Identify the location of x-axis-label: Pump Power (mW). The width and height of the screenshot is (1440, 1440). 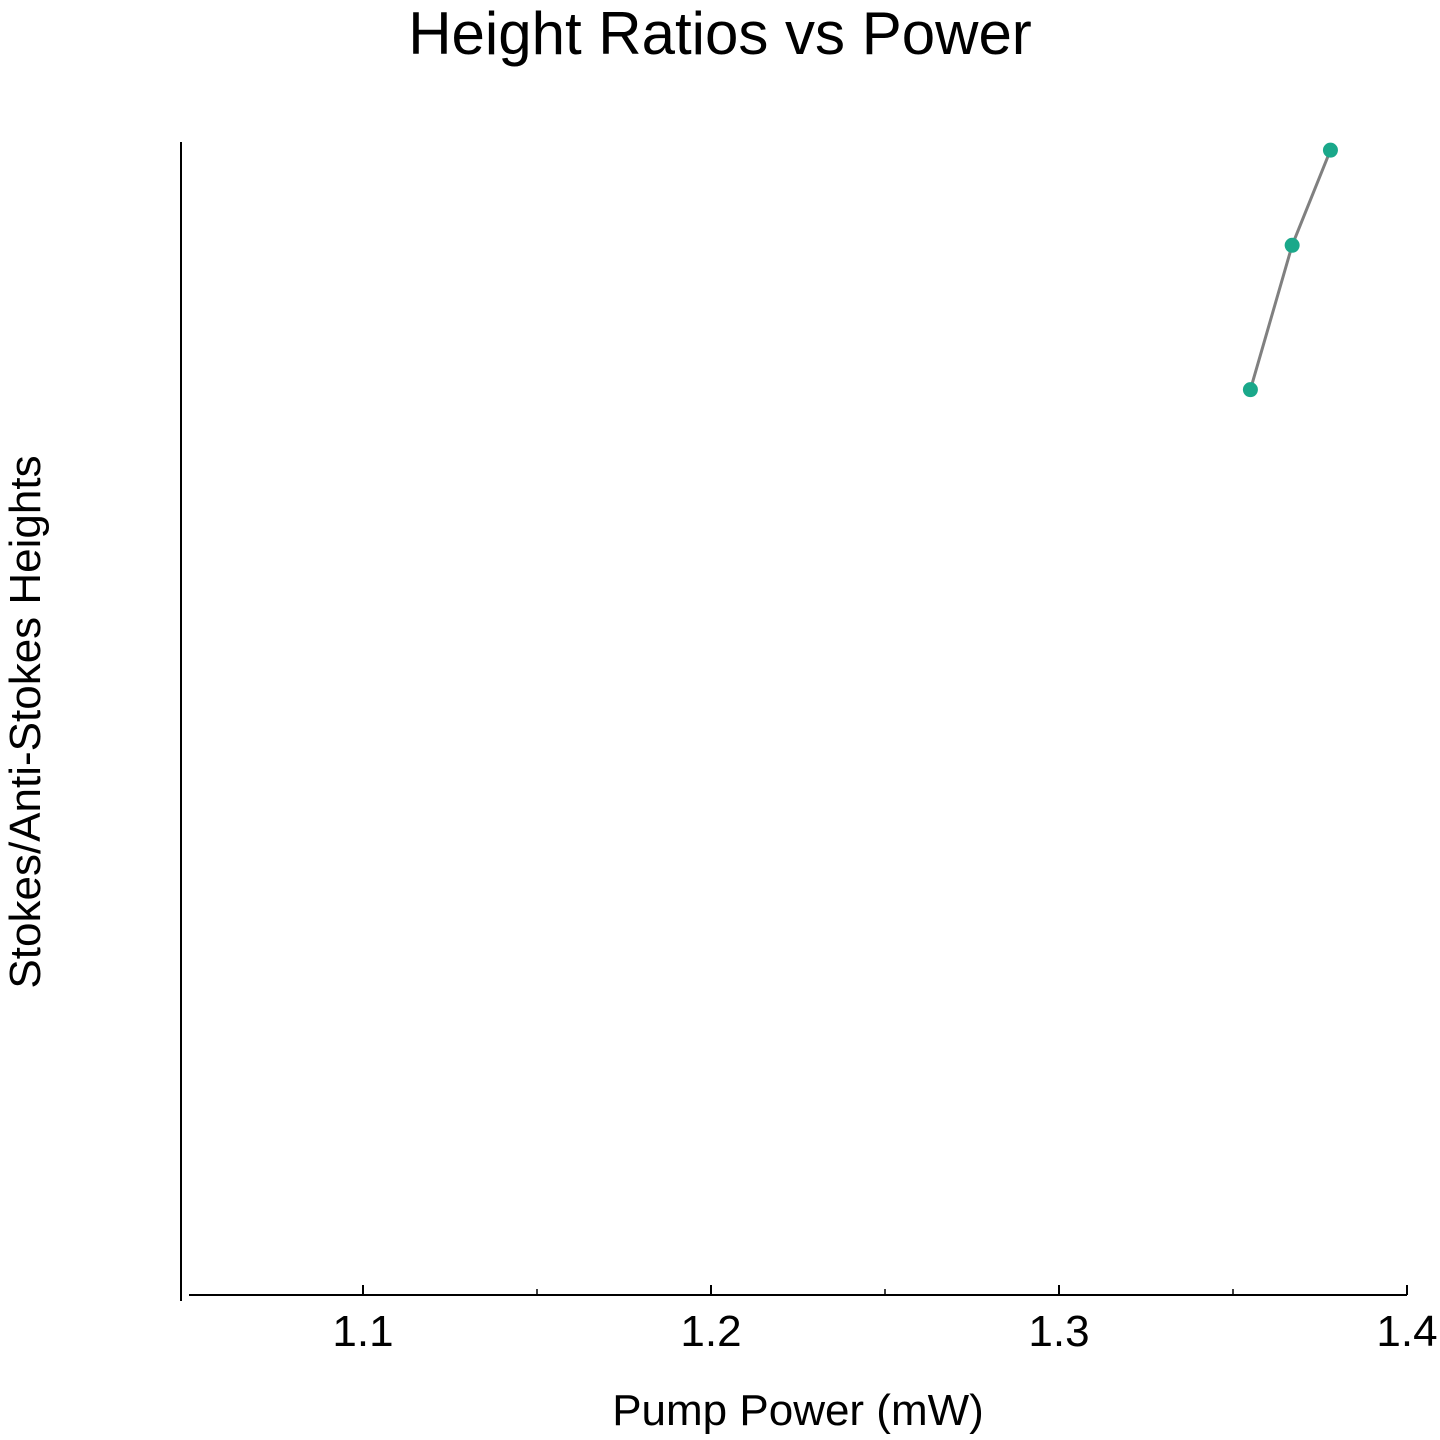
(798, 1410).